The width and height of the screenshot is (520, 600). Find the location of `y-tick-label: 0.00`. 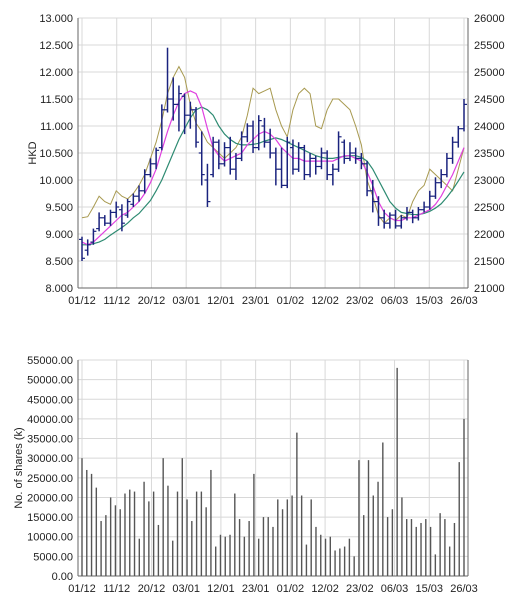

y-tick-label: 0.00 is located at coordinates (62, 577).